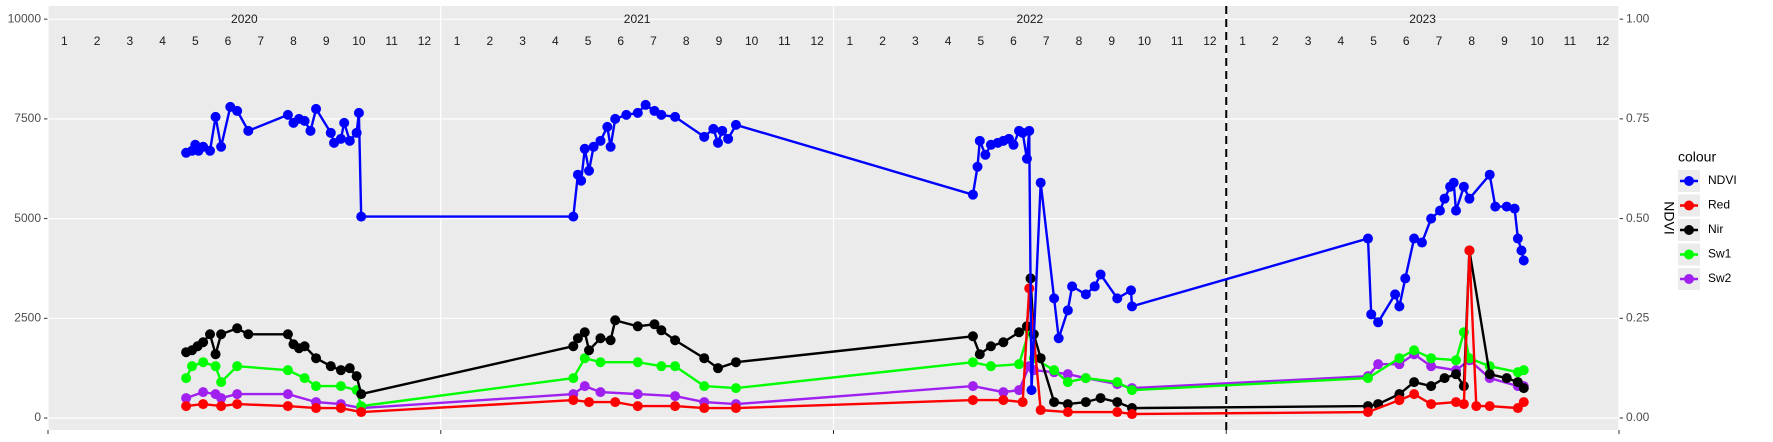  Describe the element at coordinates (850, 41) in the screenshot. I see `month-label: 1` at that location.